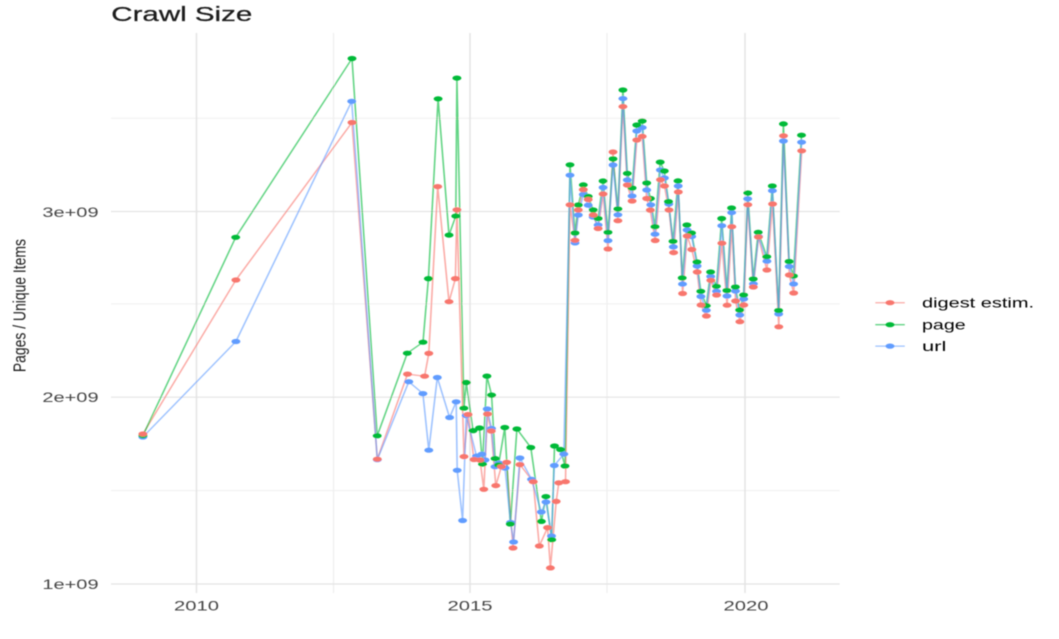  What do you see at coordinates (469, 606) in the screenshot?
I see `svg-text: 2015` at bounding box center [469, 606].